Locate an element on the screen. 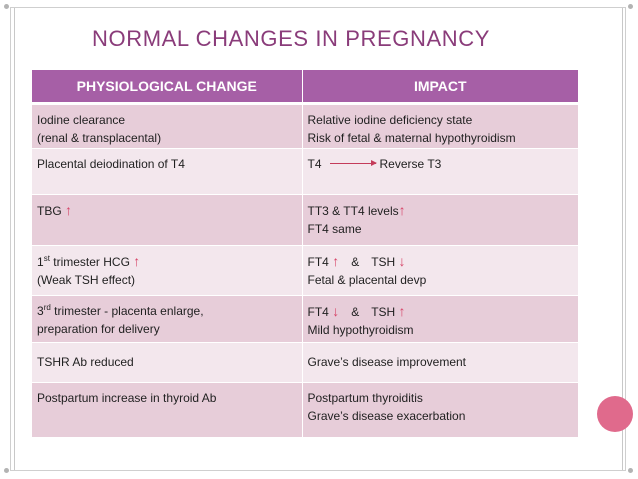 This screenshot has height=479, width=638. trimester-label: trimester - placenta enlarge, is located at coordinates (127, 311).